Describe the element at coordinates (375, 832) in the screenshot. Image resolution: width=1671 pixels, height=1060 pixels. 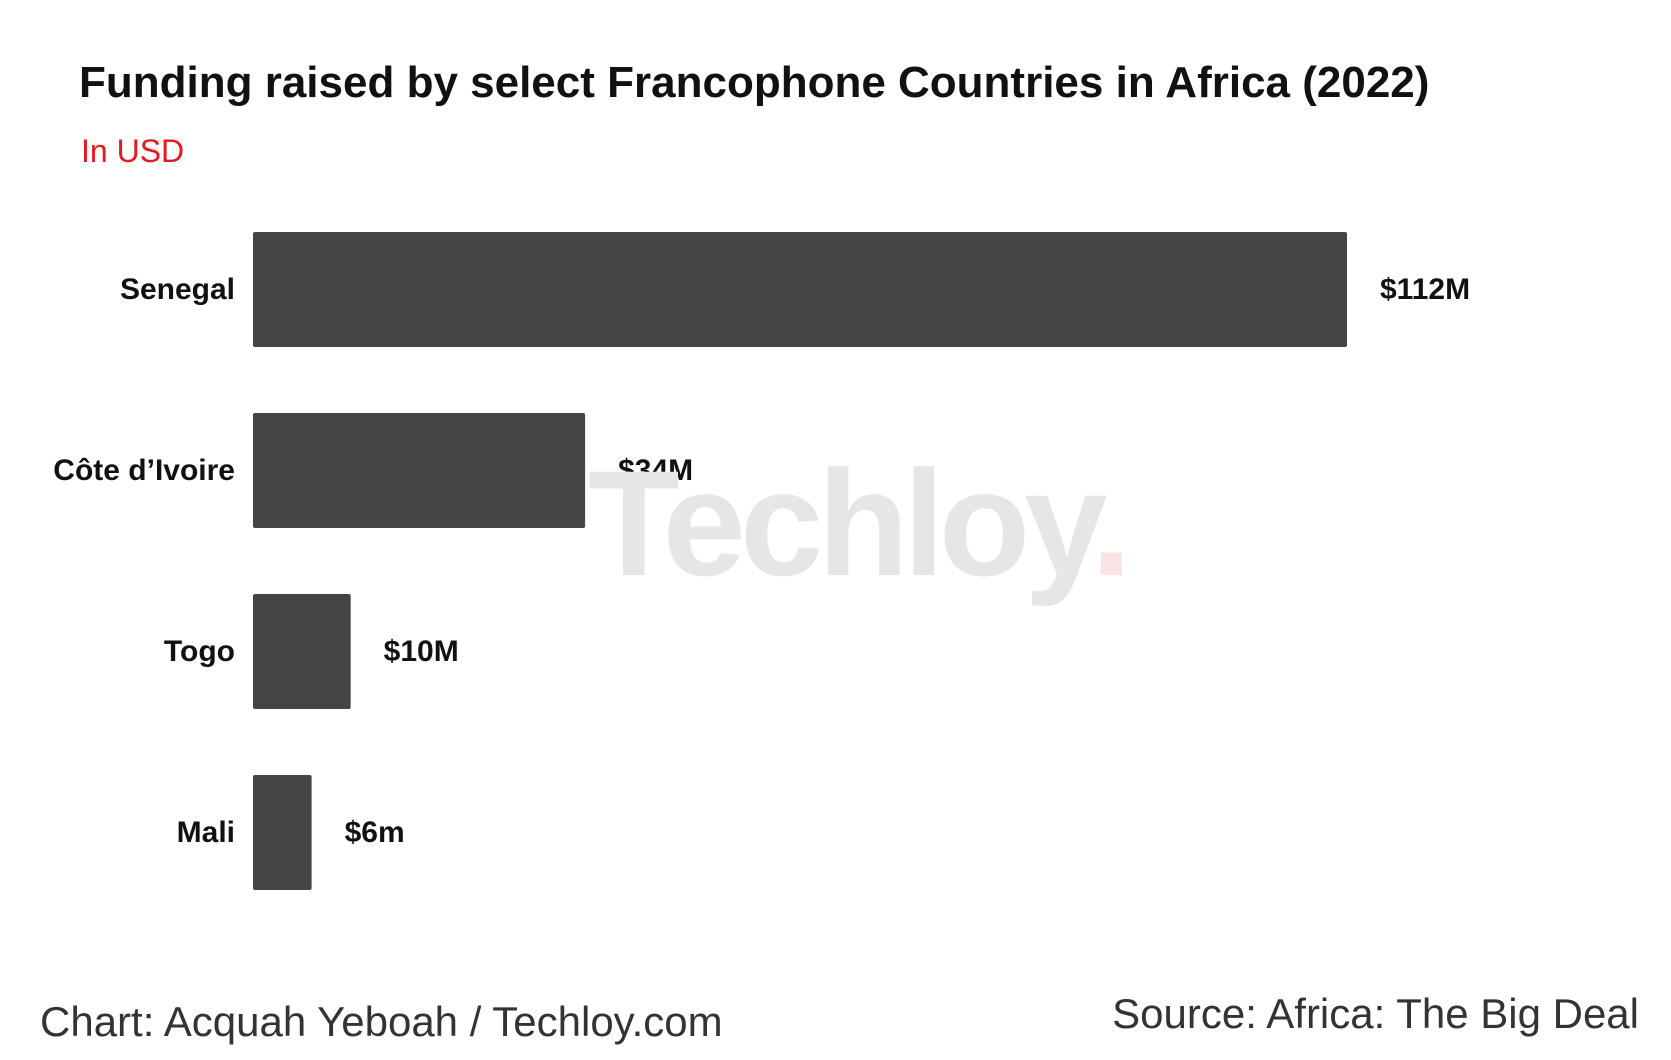
I see `data-label-3: $6m` at that location.